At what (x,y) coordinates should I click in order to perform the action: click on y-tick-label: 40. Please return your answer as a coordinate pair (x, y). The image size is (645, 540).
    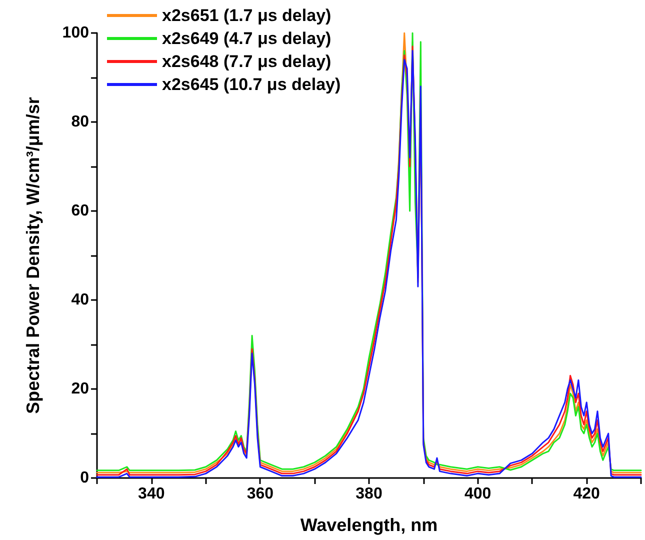
    Looking at the image, I should click on (80, 300).